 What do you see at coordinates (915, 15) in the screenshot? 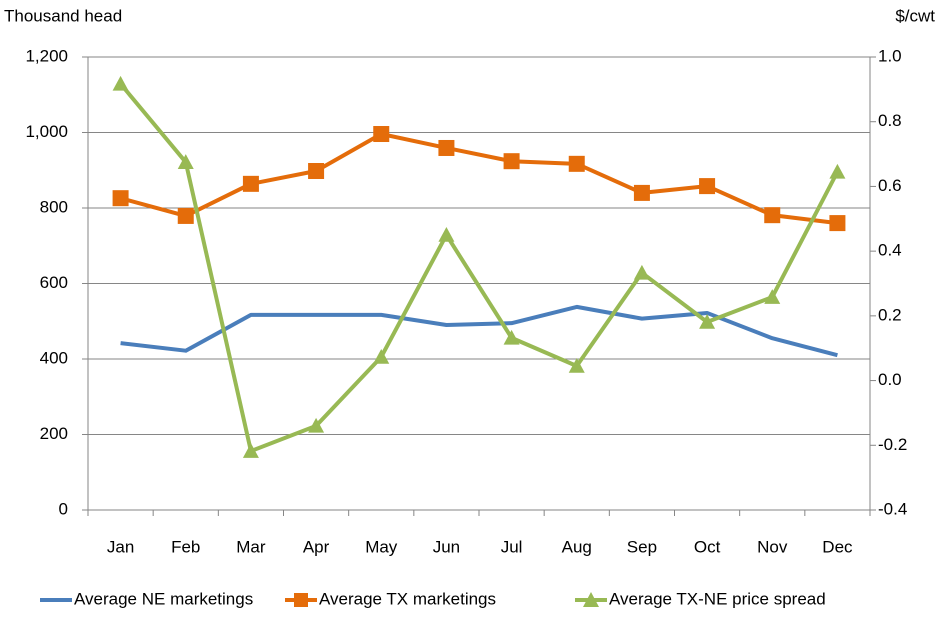
I see `y2-axis-label: $/cwt` at bounding box center [915, 15].